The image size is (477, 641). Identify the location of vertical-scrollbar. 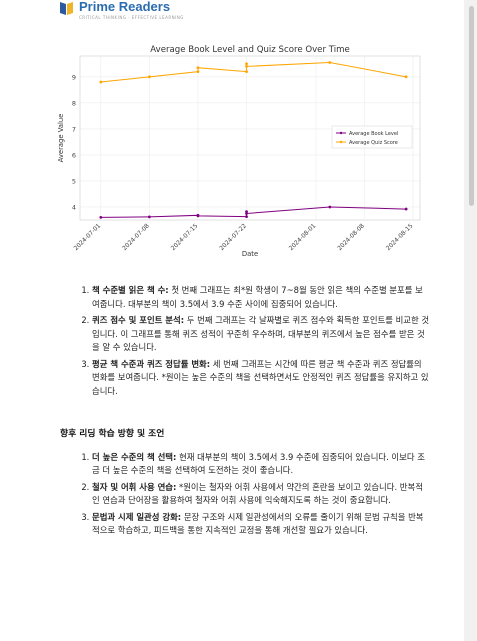
(471, 320).